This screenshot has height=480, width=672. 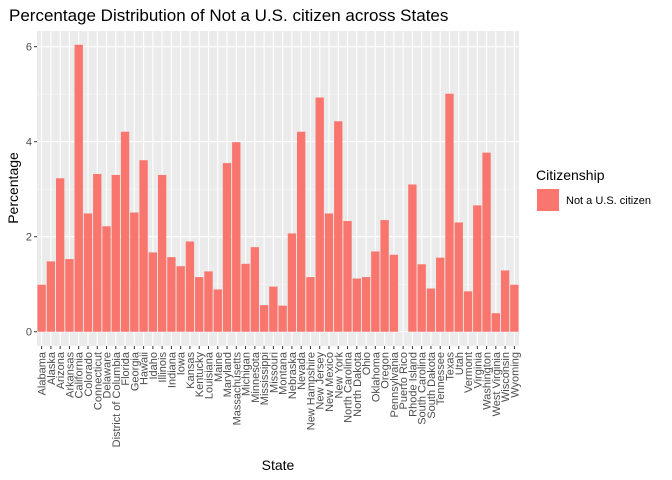 I want to click on x-tick-label: Missouri, so click(x=274, y=372).